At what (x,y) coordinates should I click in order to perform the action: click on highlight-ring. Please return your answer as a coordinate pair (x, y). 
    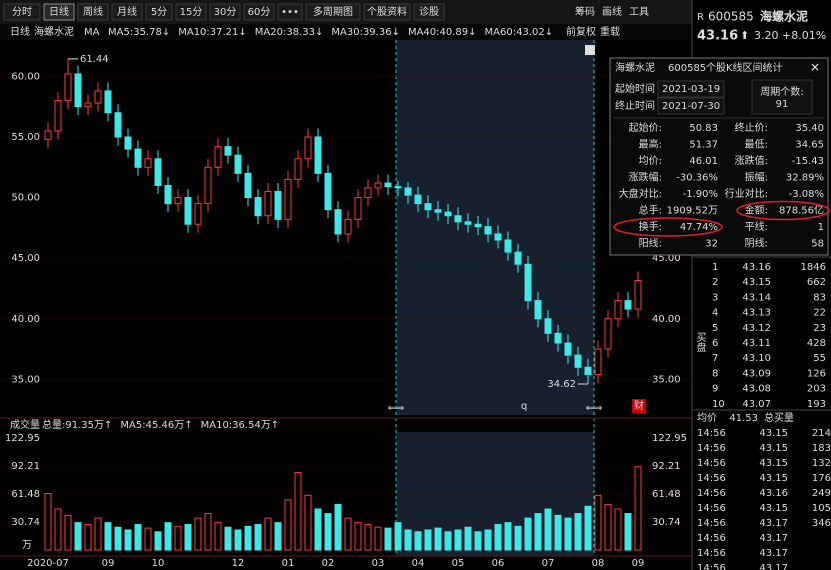
    Looking at the image, I should click on (668, 227).